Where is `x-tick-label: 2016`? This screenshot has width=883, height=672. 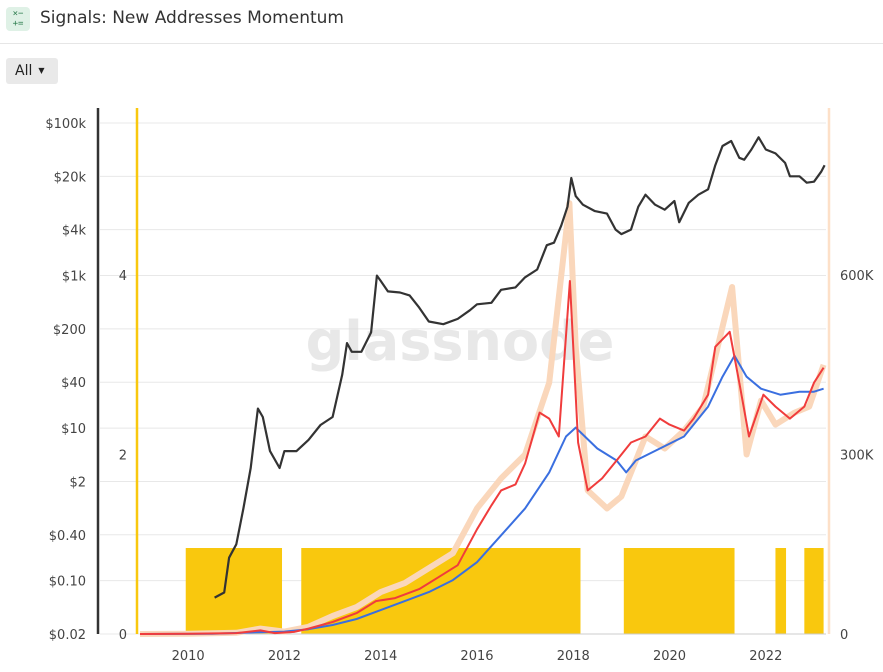
x-tick-label: 2016 is located at coordinates (476, 656).